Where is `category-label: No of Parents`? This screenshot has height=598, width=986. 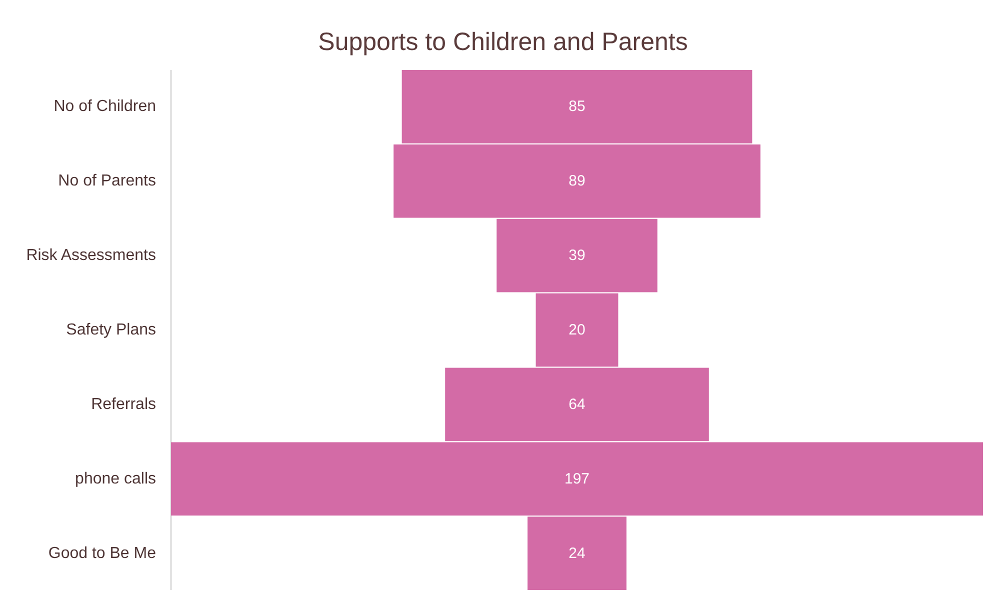 category-label: No of Parents is located at coordinates (107, 181).